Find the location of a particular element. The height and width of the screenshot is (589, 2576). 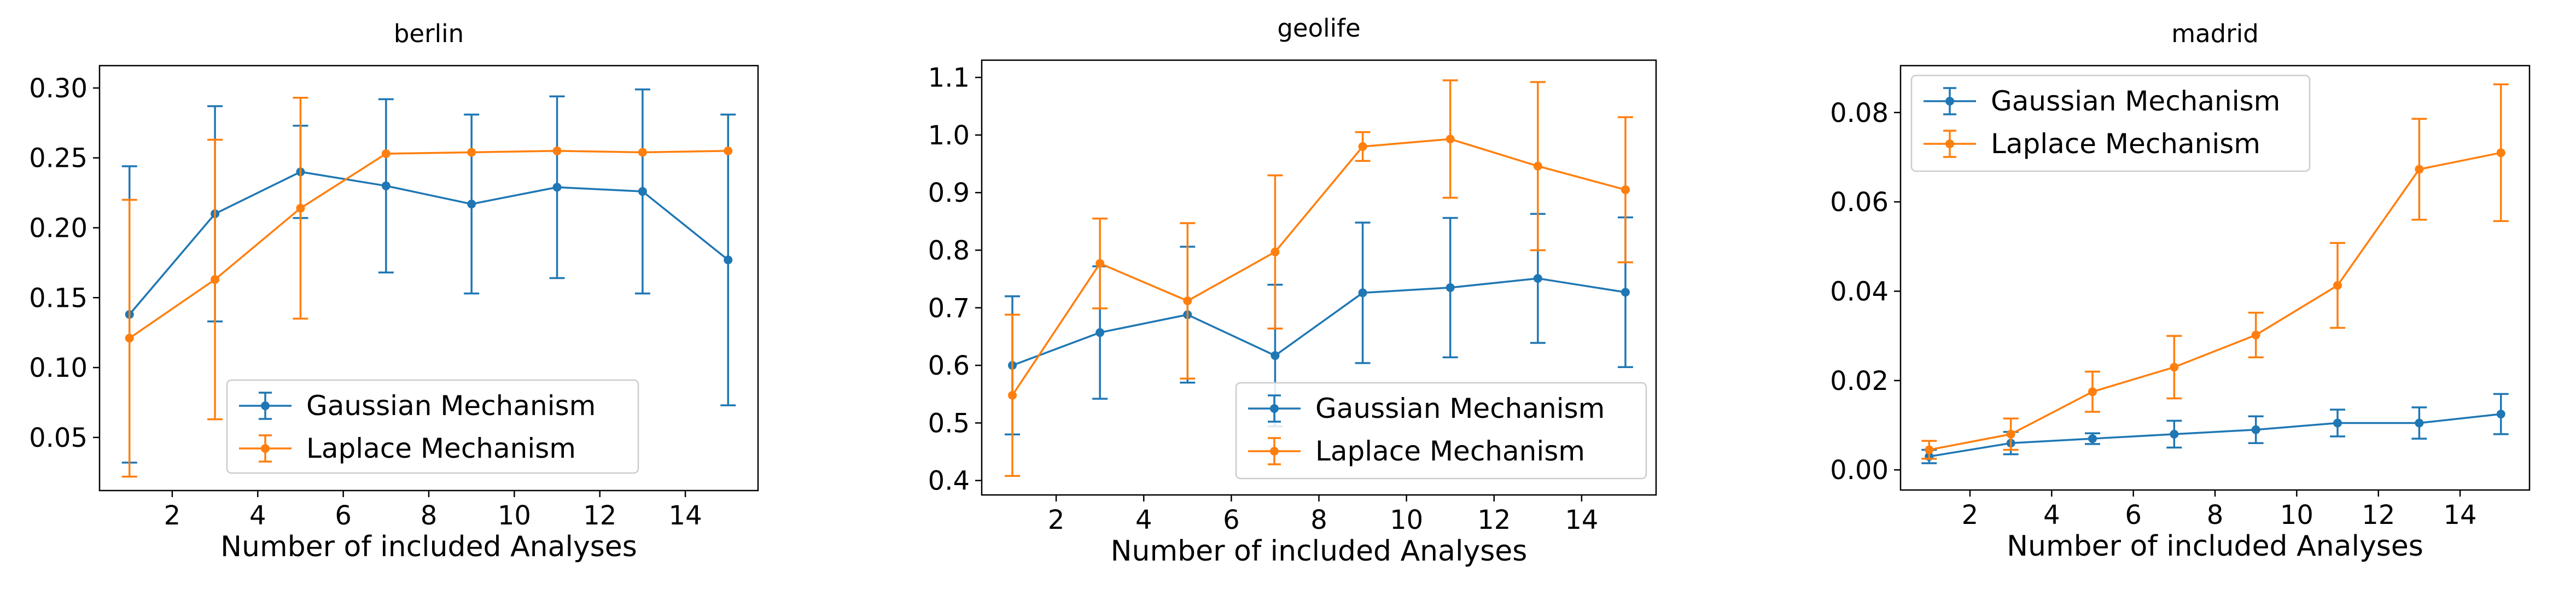

y-tick-label: 0.02 is located at coordinates (1859, 381).